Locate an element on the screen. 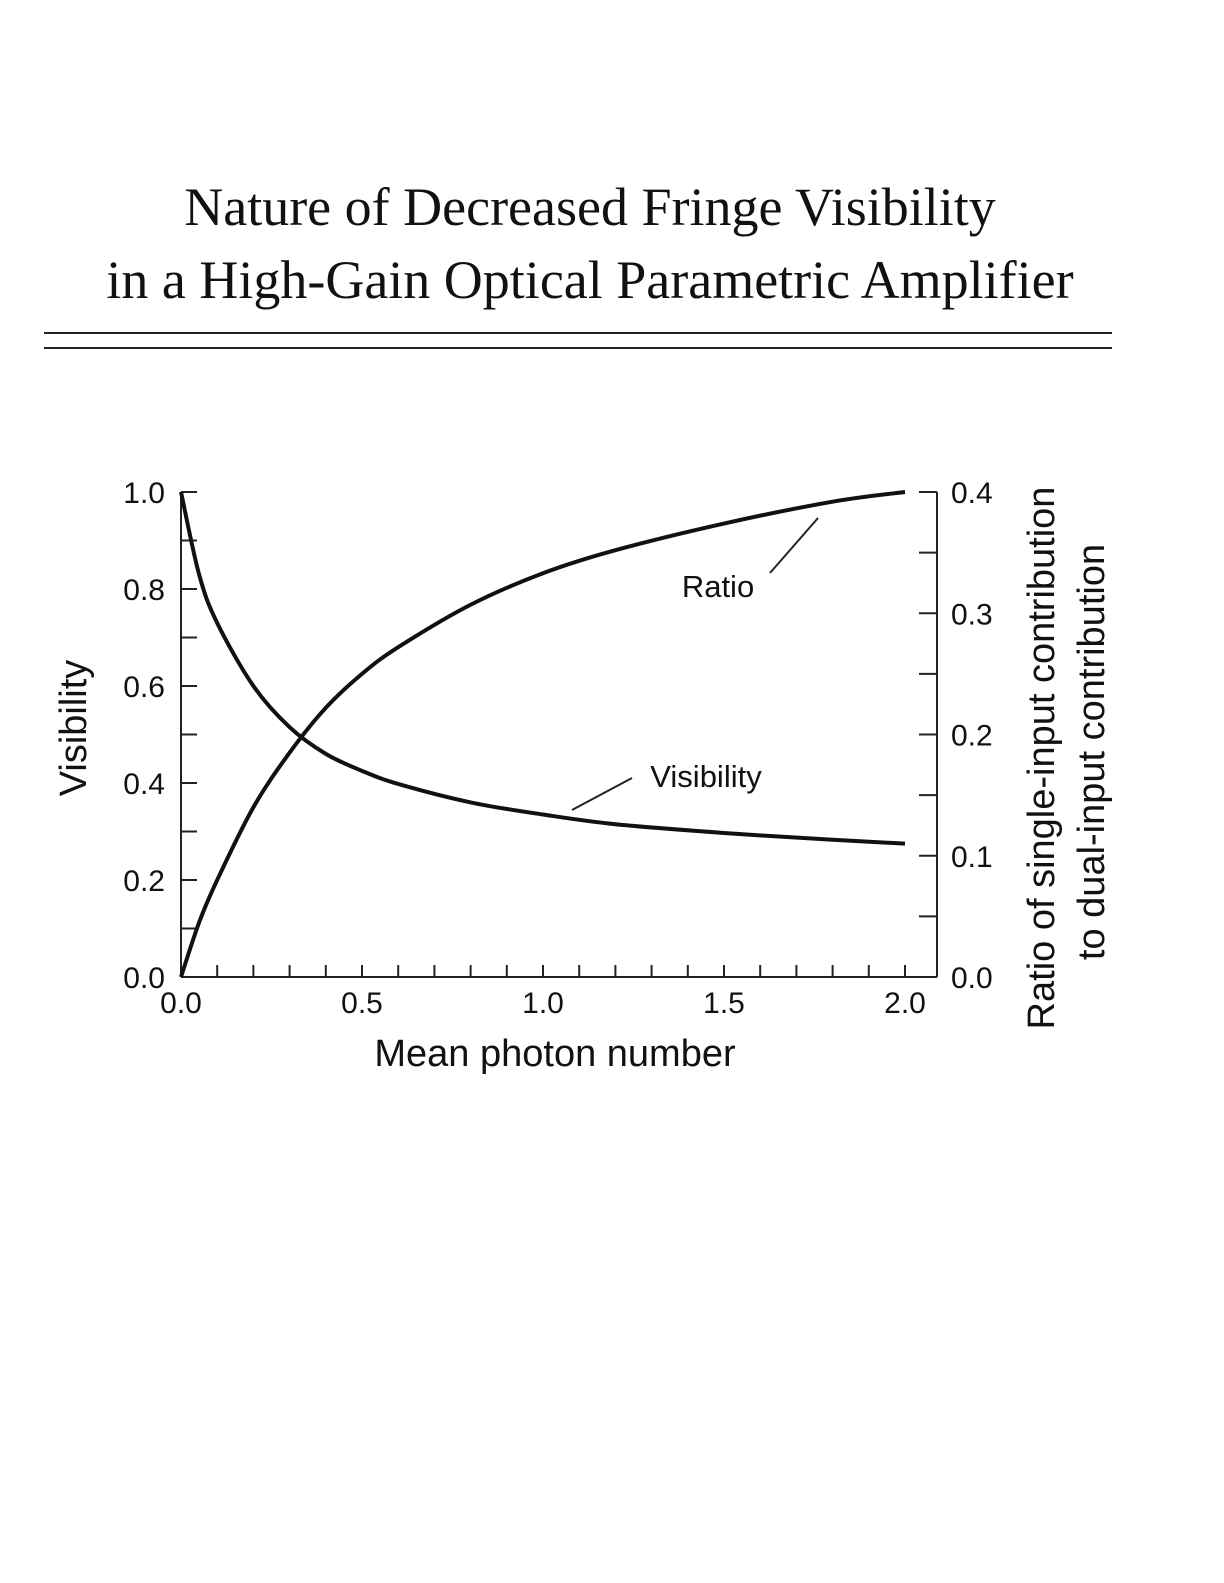  title-rule-top is located at coordinates (578, 333).